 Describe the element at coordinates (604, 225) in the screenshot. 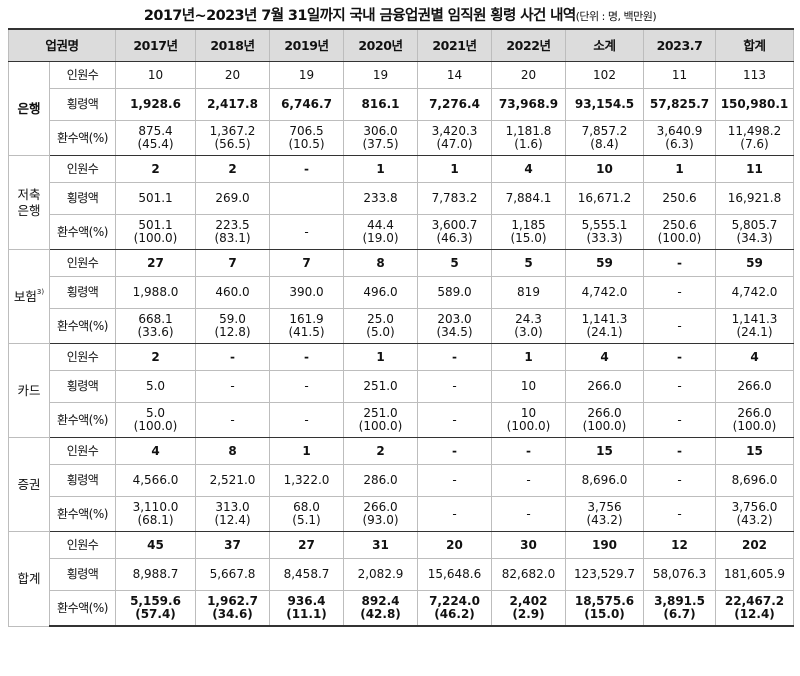

I see `recovered-amount: 5,555.1` at that location.